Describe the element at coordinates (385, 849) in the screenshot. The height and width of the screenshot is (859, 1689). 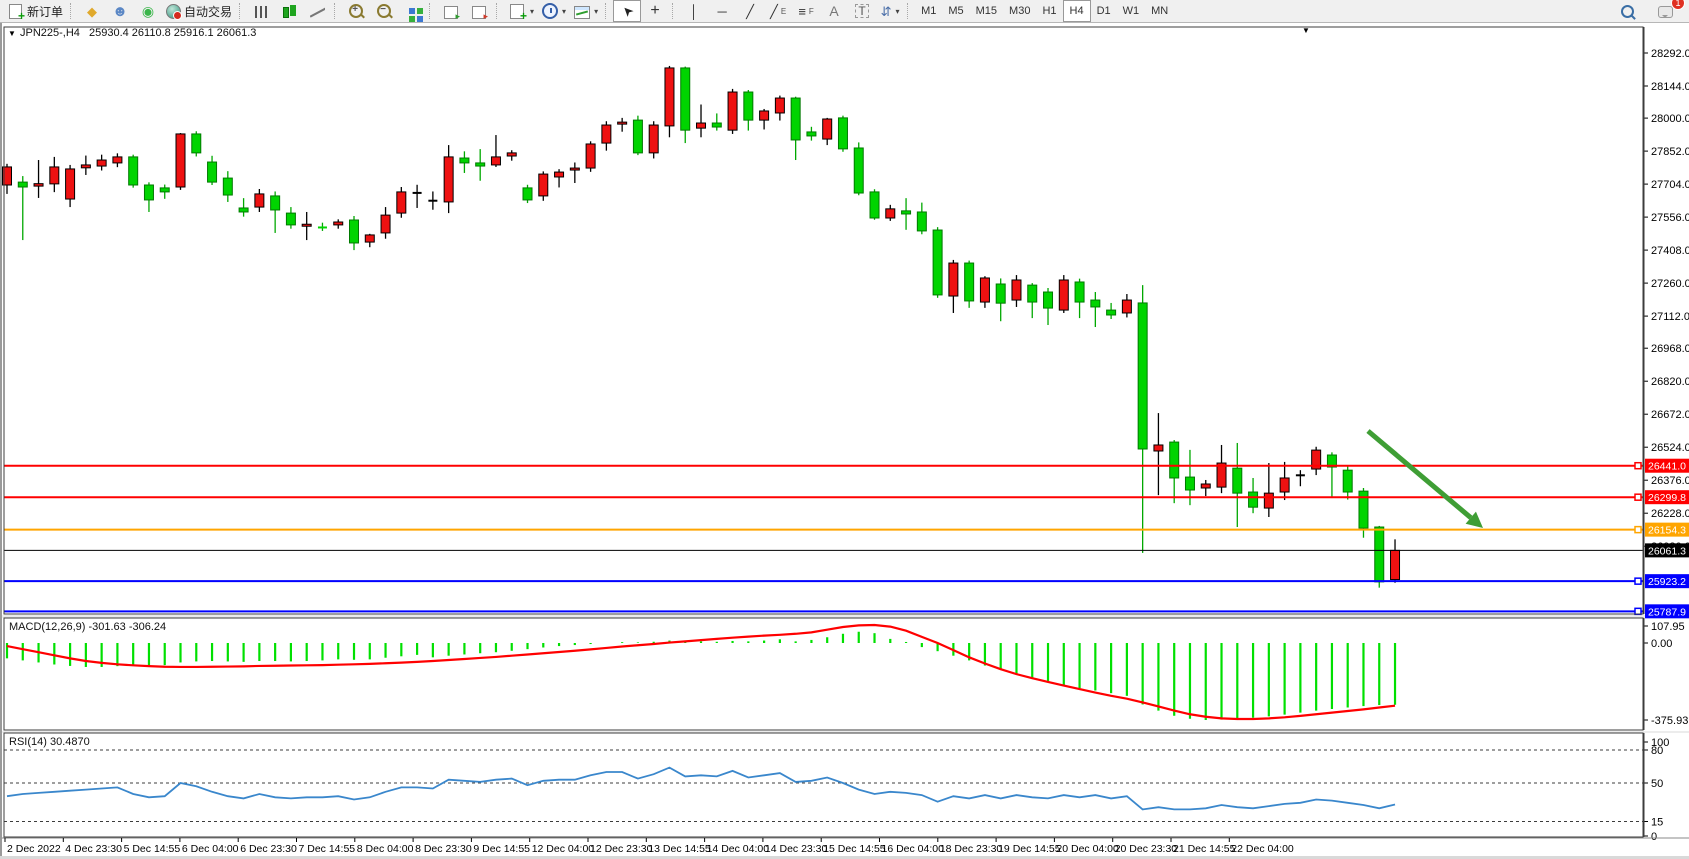
I see `time-tick-label: 8 Dec 04:00` at that location.